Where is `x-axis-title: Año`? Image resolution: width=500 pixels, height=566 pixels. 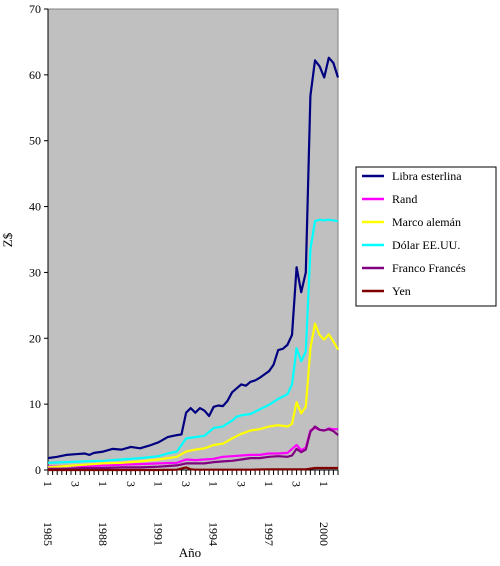 x-axis-title: Año is located at coordinates (190, 552).